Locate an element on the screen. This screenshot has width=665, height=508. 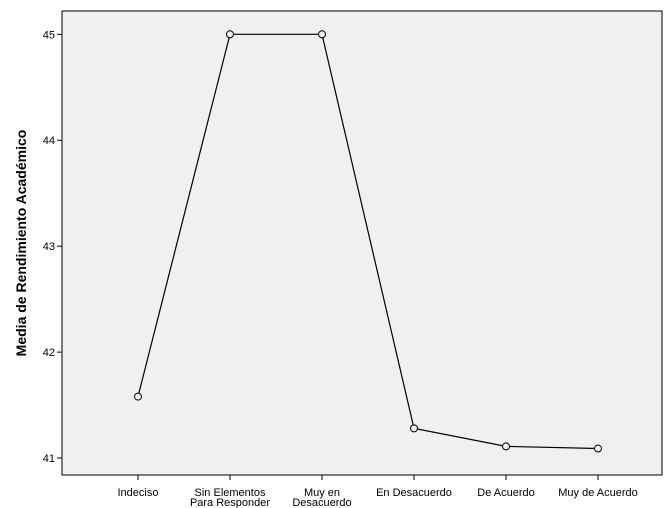
x-tick-label-3: En Desacuerdo is located at coordinates (414, 493).